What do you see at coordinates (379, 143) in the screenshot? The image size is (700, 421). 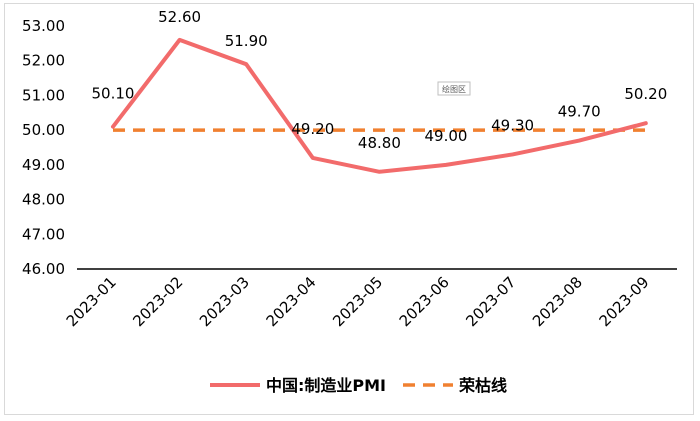 I see `data-label: 48.80` at bounding box center [379, 143].